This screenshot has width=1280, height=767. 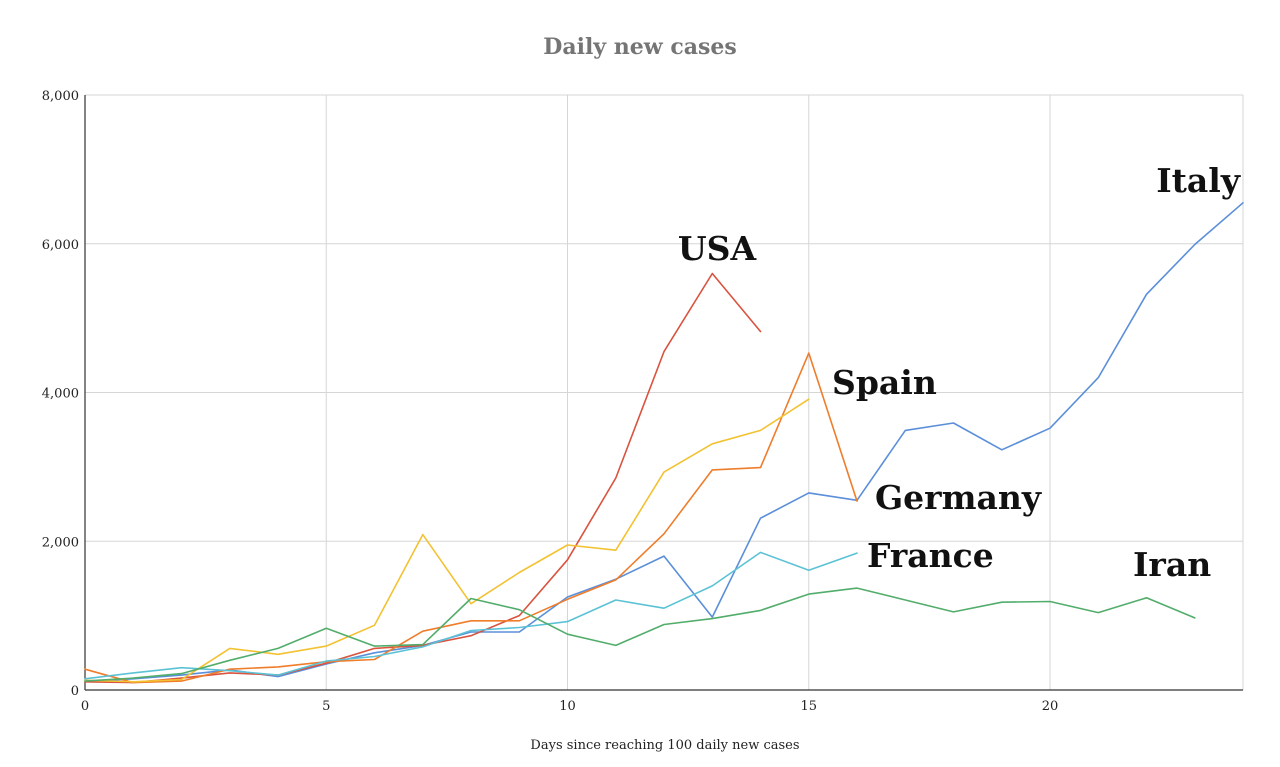 I want to click on y-tick-label: 4,000, so click(x=60, y=394).